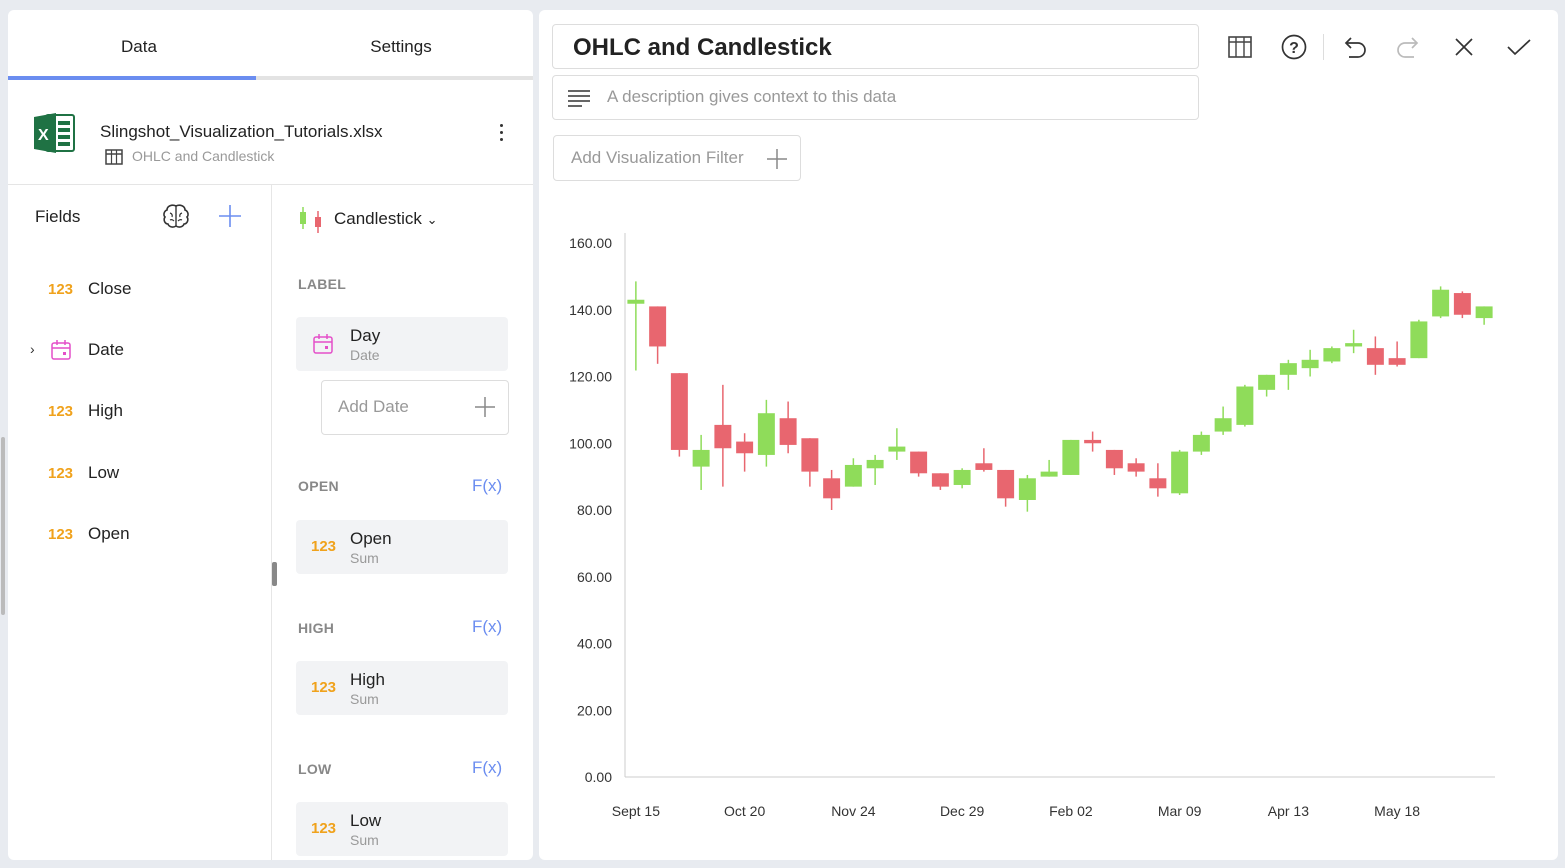 The width and height of the screenshot is (1565, 868). What do you see at coordinates (270, 78) in the screenshot?
I see `tab-track` at bounding box center [270, 78].